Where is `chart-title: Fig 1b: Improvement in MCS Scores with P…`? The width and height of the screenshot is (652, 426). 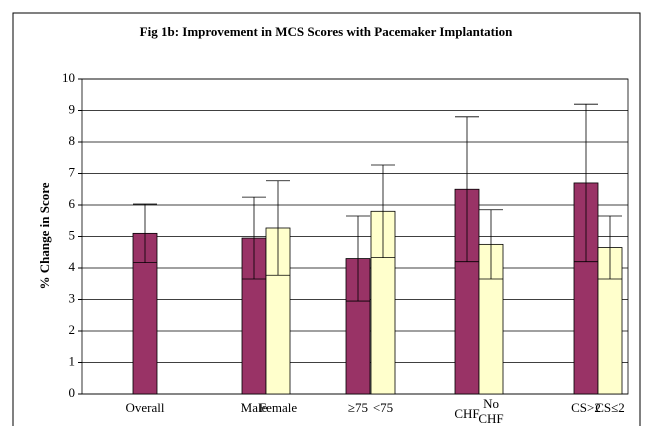 chart-title: Fig 1b: Improvement in MCS Scores with P… is located at coordinates (326, 31).